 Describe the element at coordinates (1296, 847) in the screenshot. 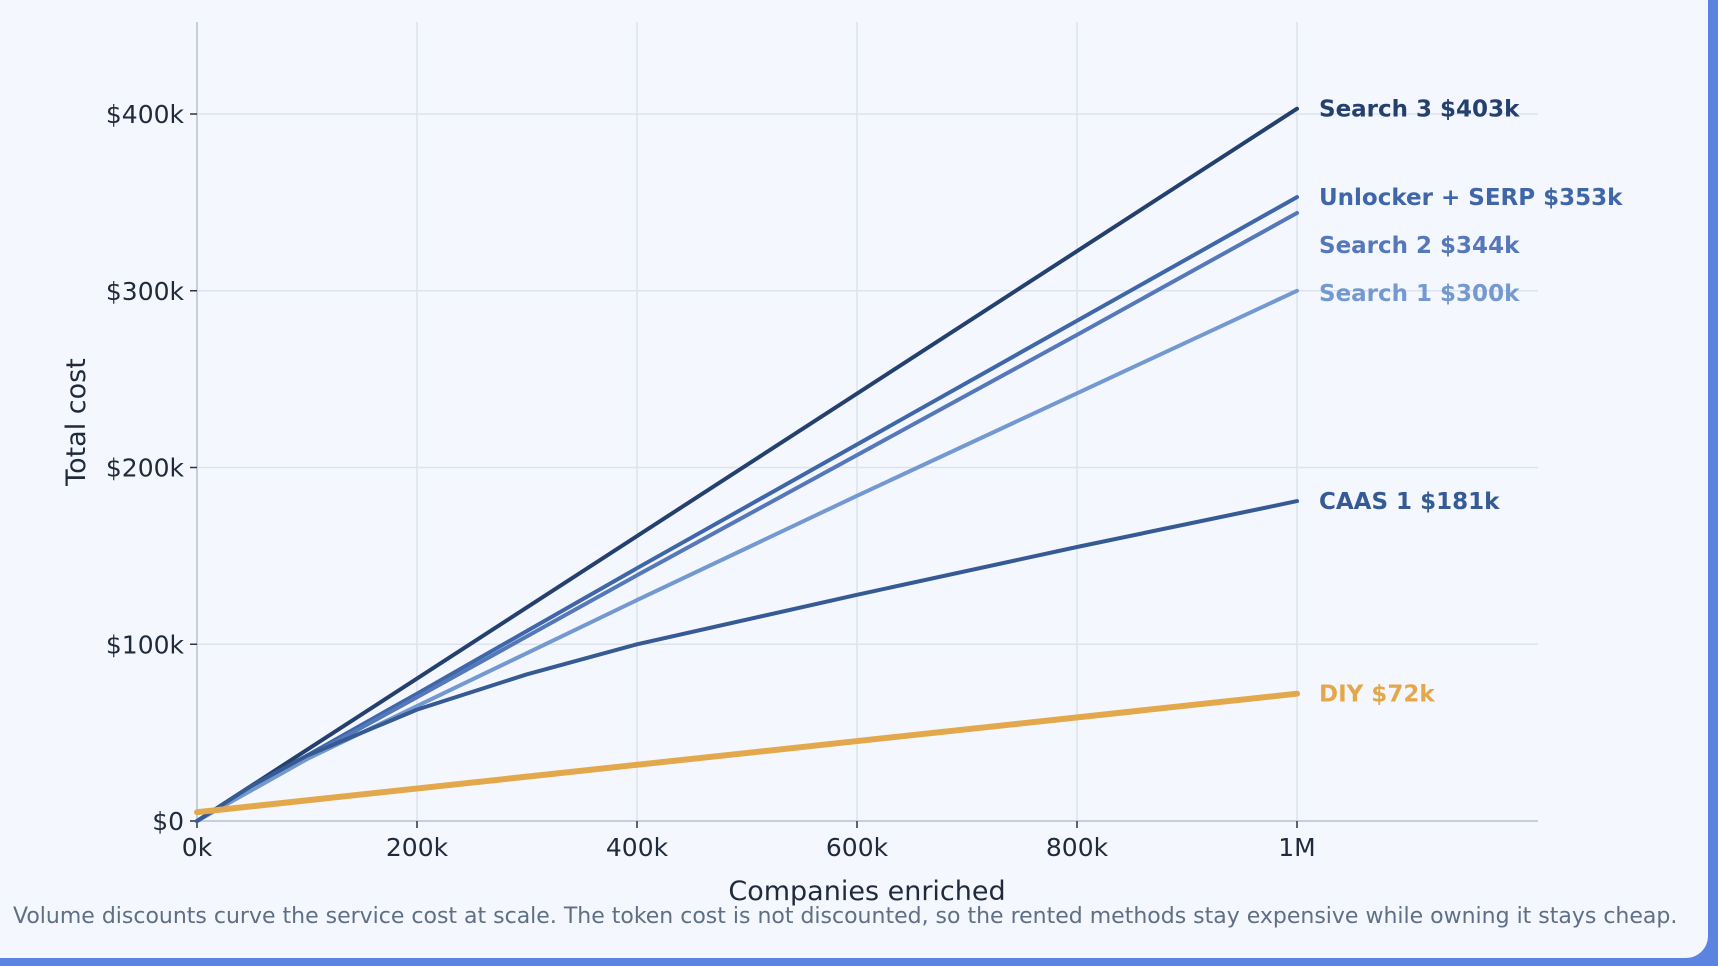

I see `x-tick-label: 1M` at that location.